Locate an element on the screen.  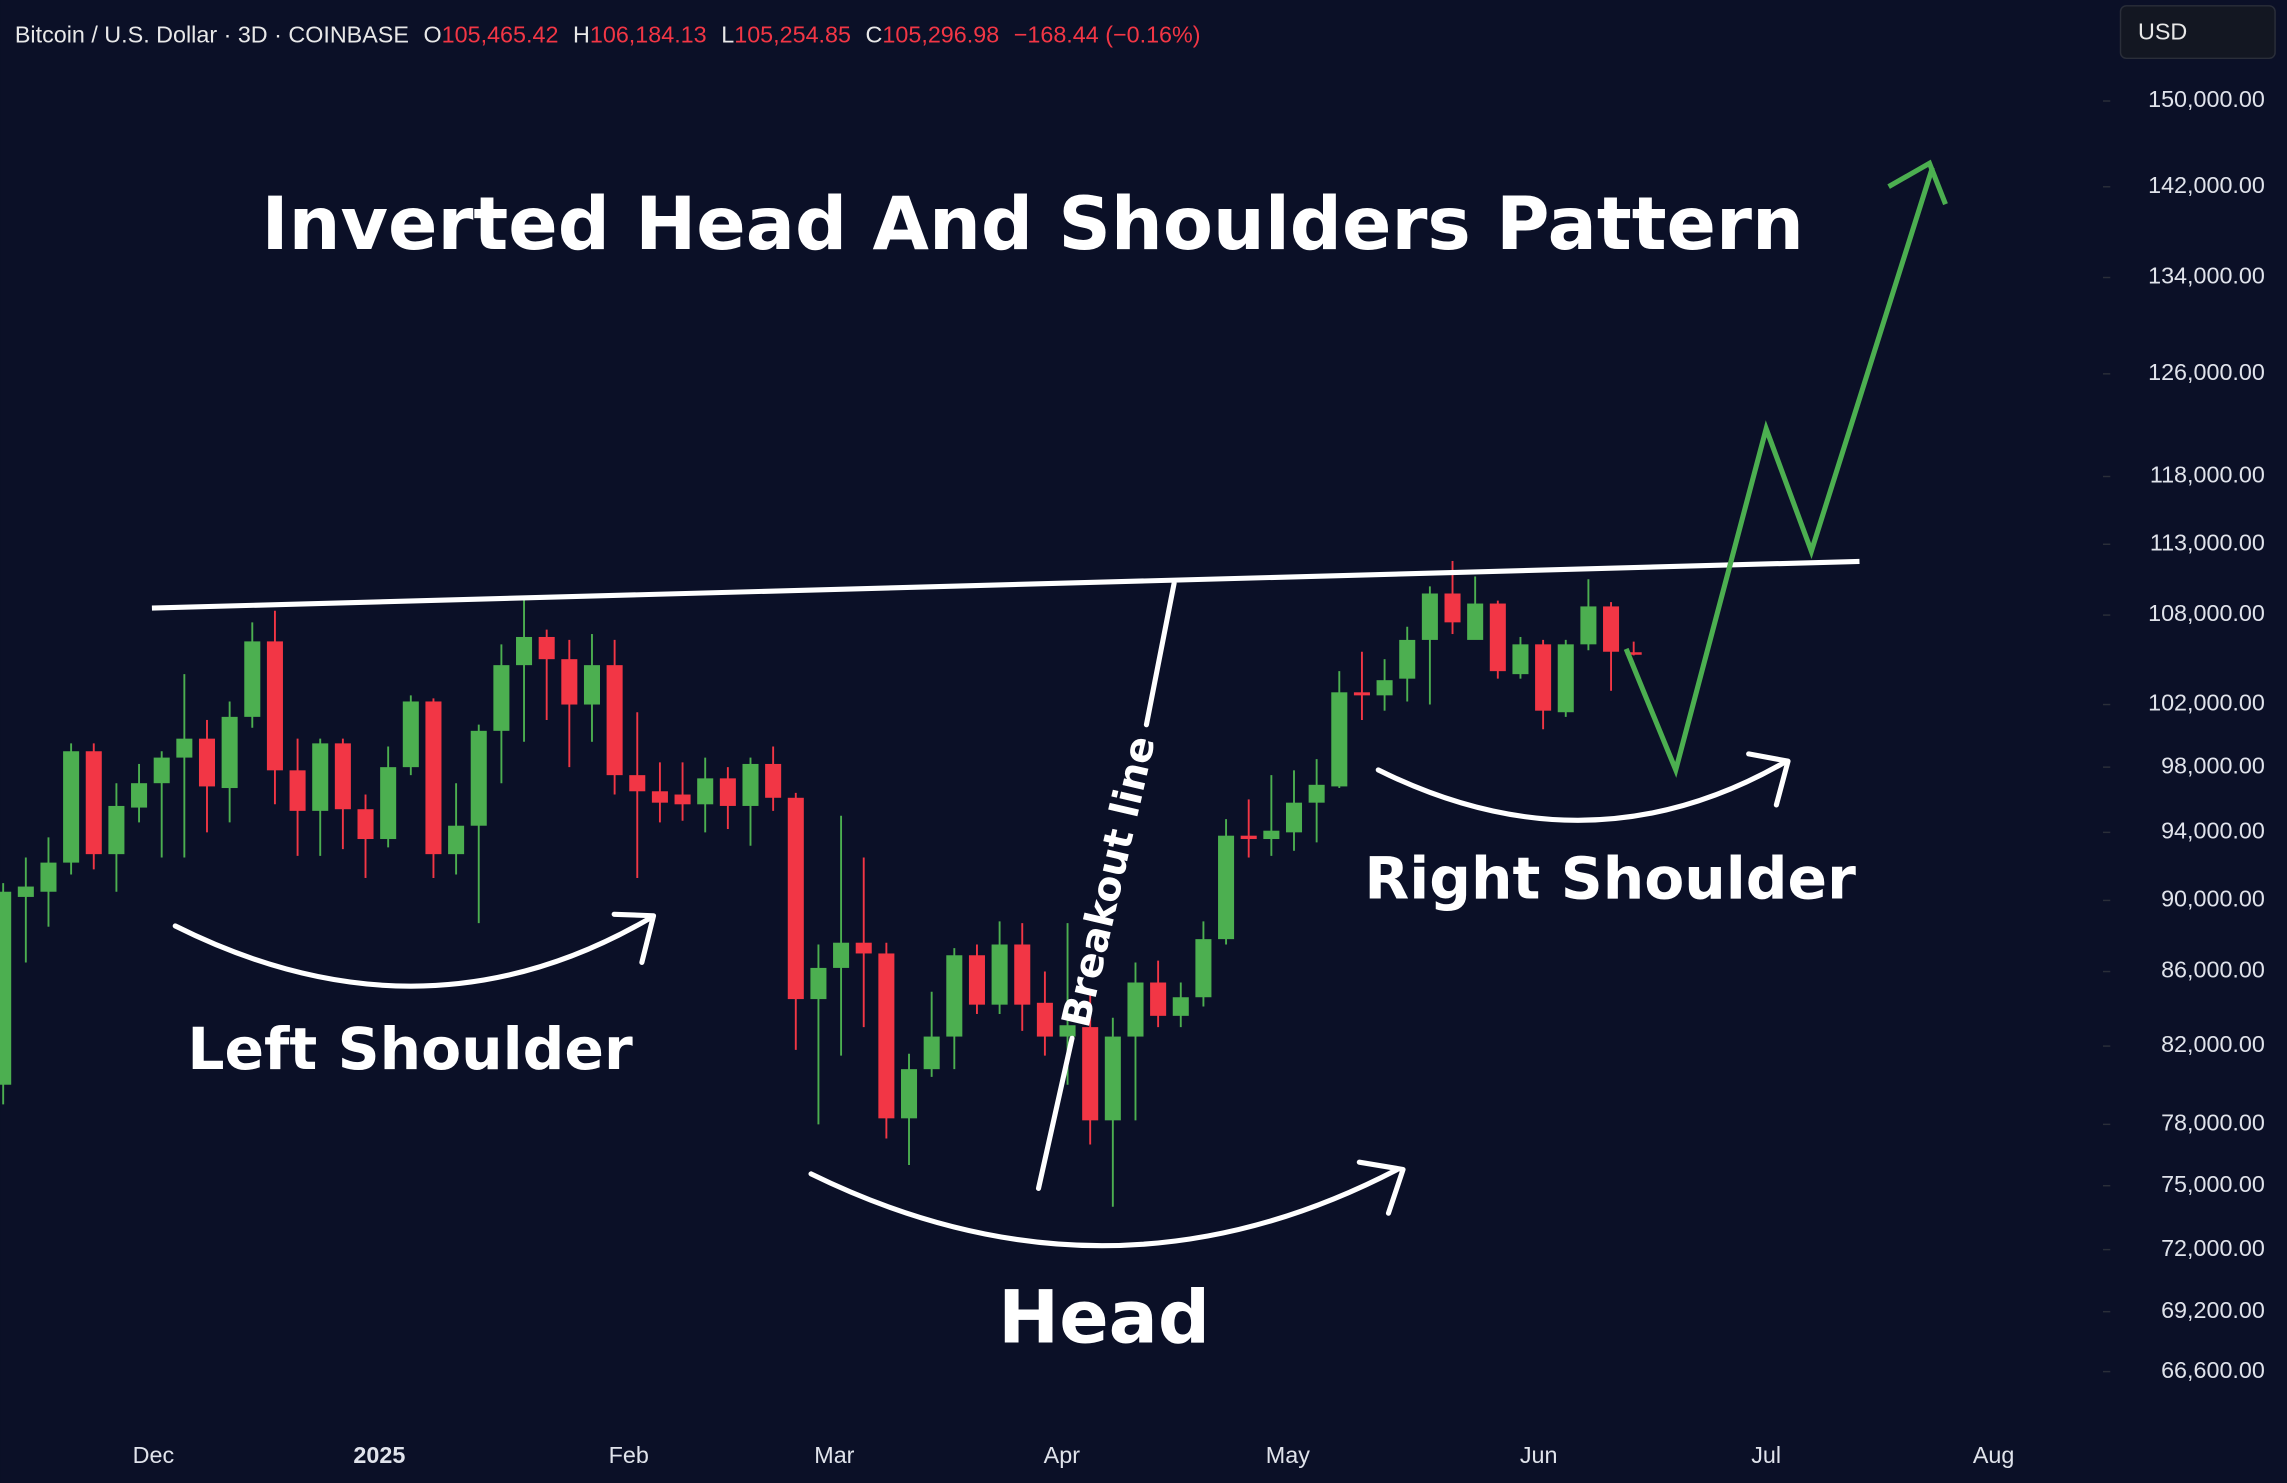
ohlc-key: L is located at coordinates (727, 34).